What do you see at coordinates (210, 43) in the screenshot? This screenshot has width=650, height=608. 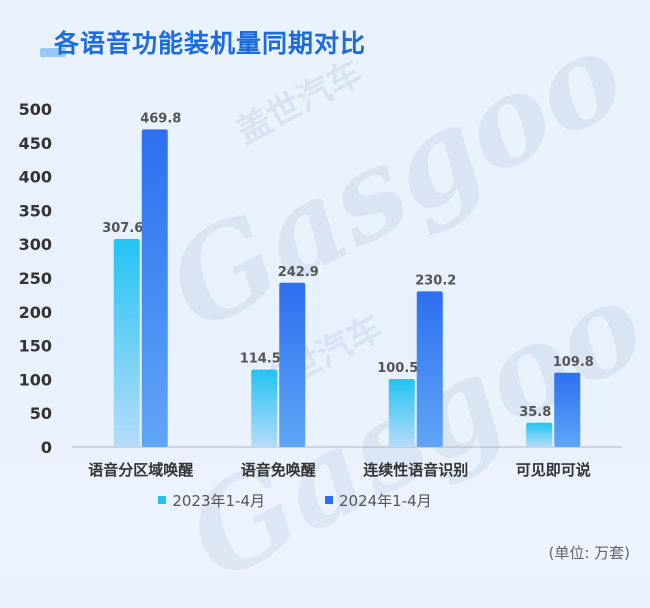 I see `chart-title: 各语音功能装机量同期对比` at bounding box center [210, 43].